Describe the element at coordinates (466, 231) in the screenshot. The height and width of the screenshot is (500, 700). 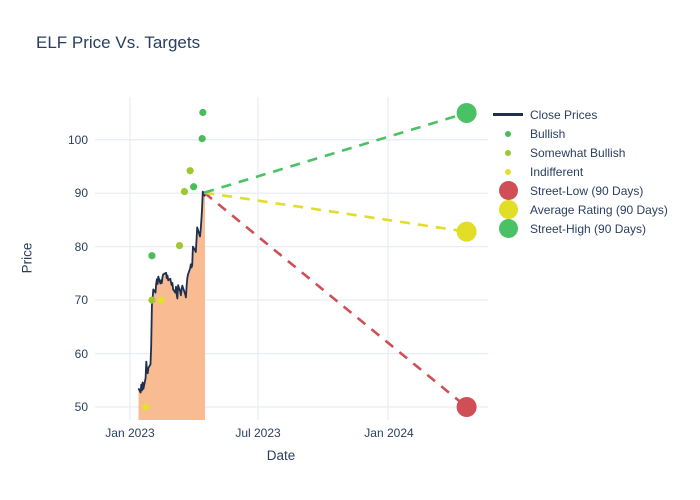
I see `target-marker-average-rating-90-days` at that location.